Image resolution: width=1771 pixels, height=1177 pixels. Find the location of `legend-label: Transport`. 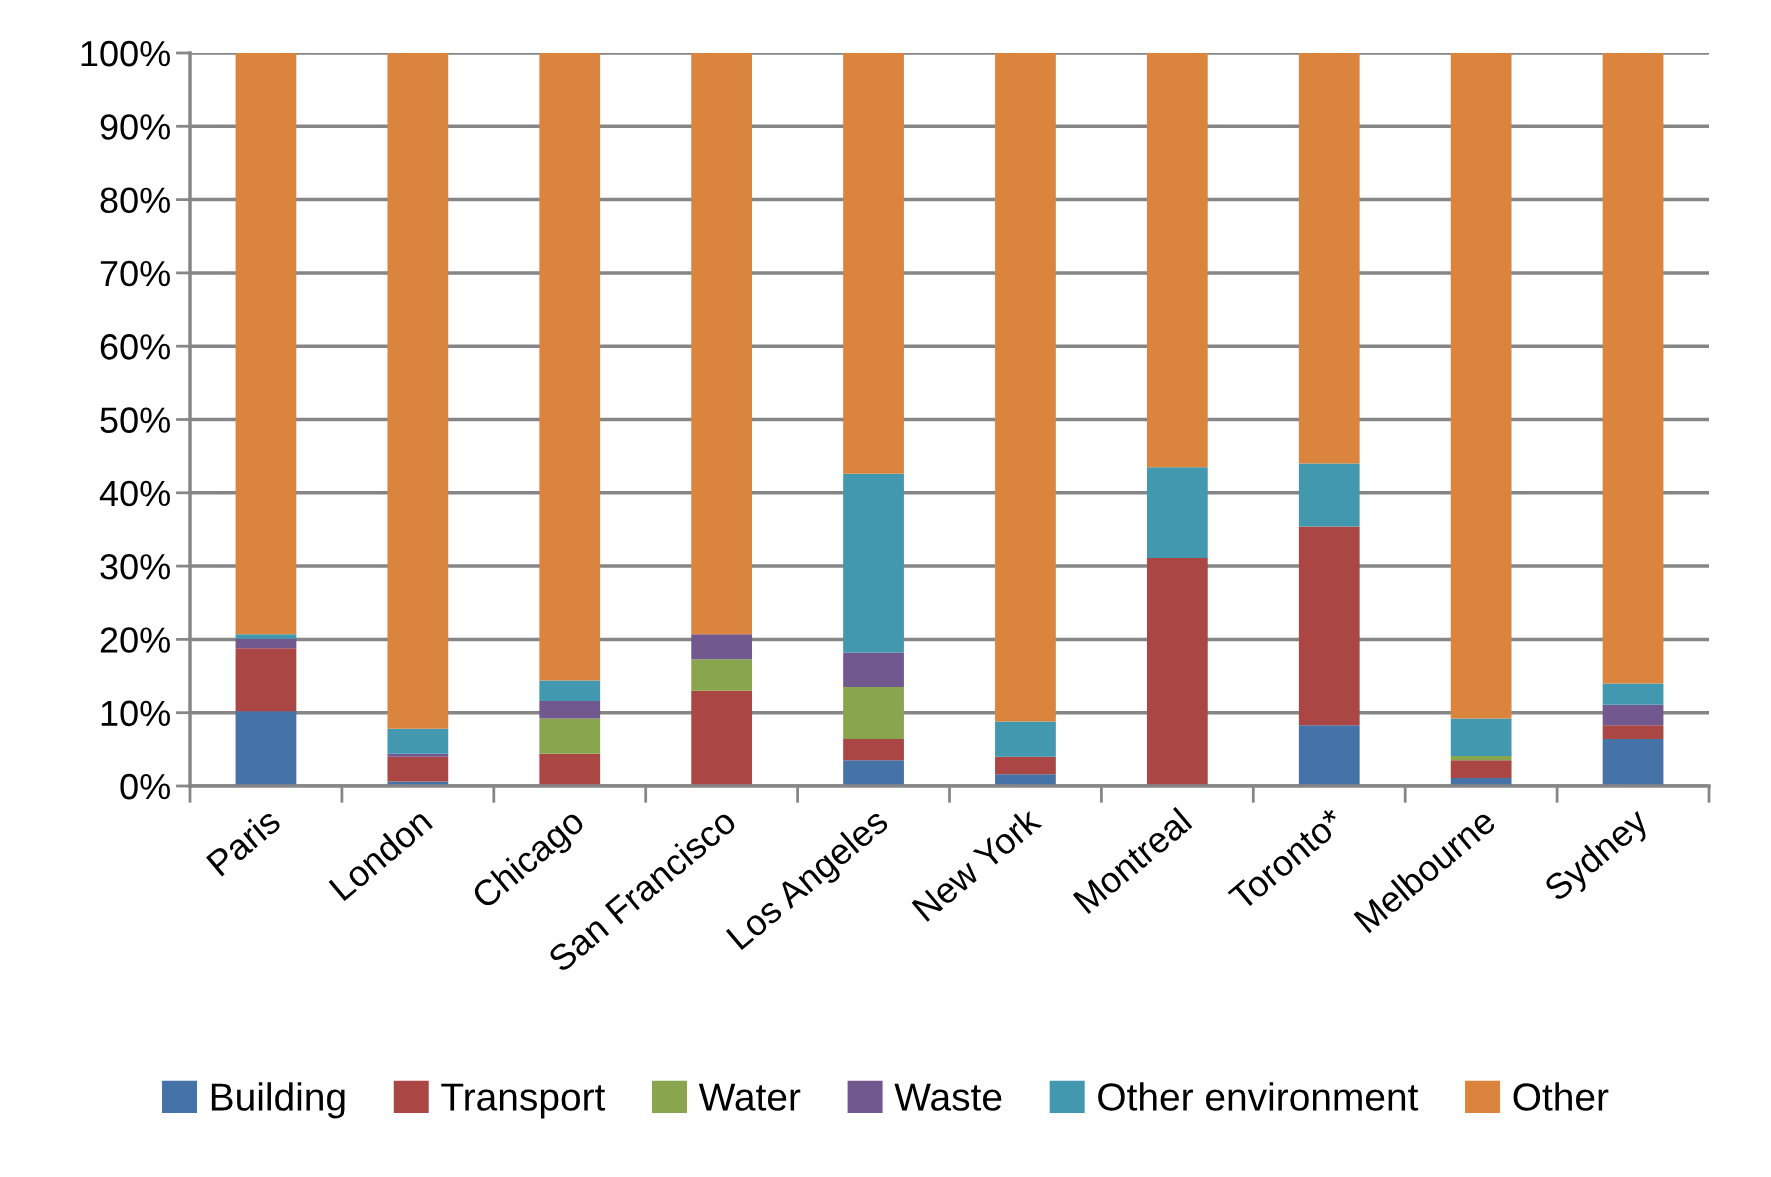

legend-label: Transport is located at coordinates (523, 1101).